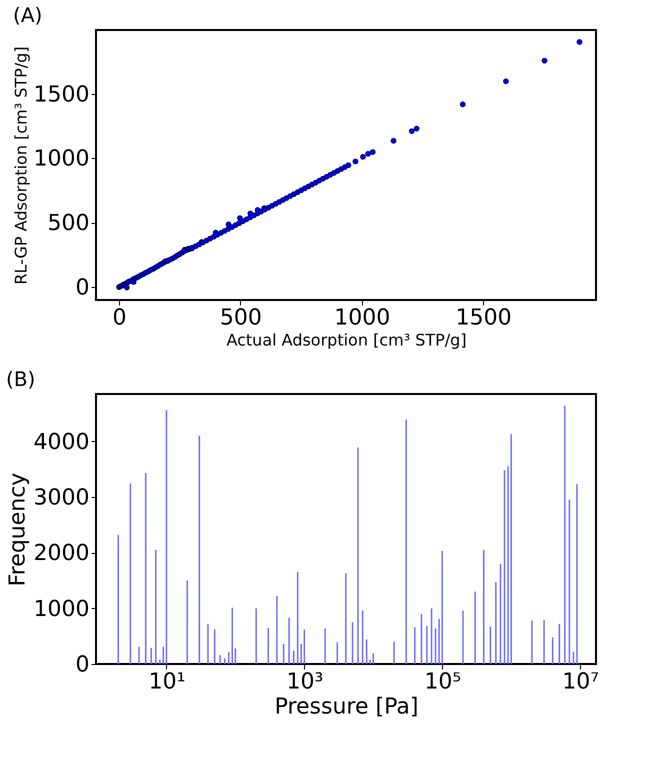 The width and height of the screenshot is (649, 783). What do you see at coordinates (346, 340) in the screenshot?
I see `x-axis-title: Actual Adsorption [cm³ STP/g]` at bounding box center [346, 340].